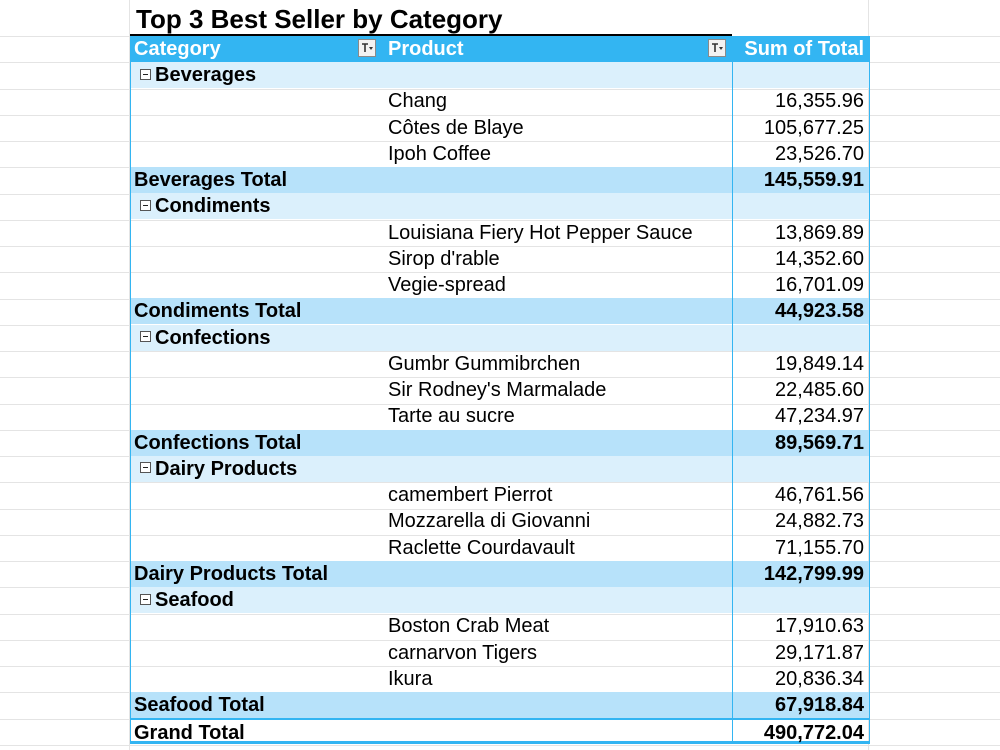  Describe the element at coordinates (819, 232) in the screenshot. I see `value-cell: 13,869.89` at that location.